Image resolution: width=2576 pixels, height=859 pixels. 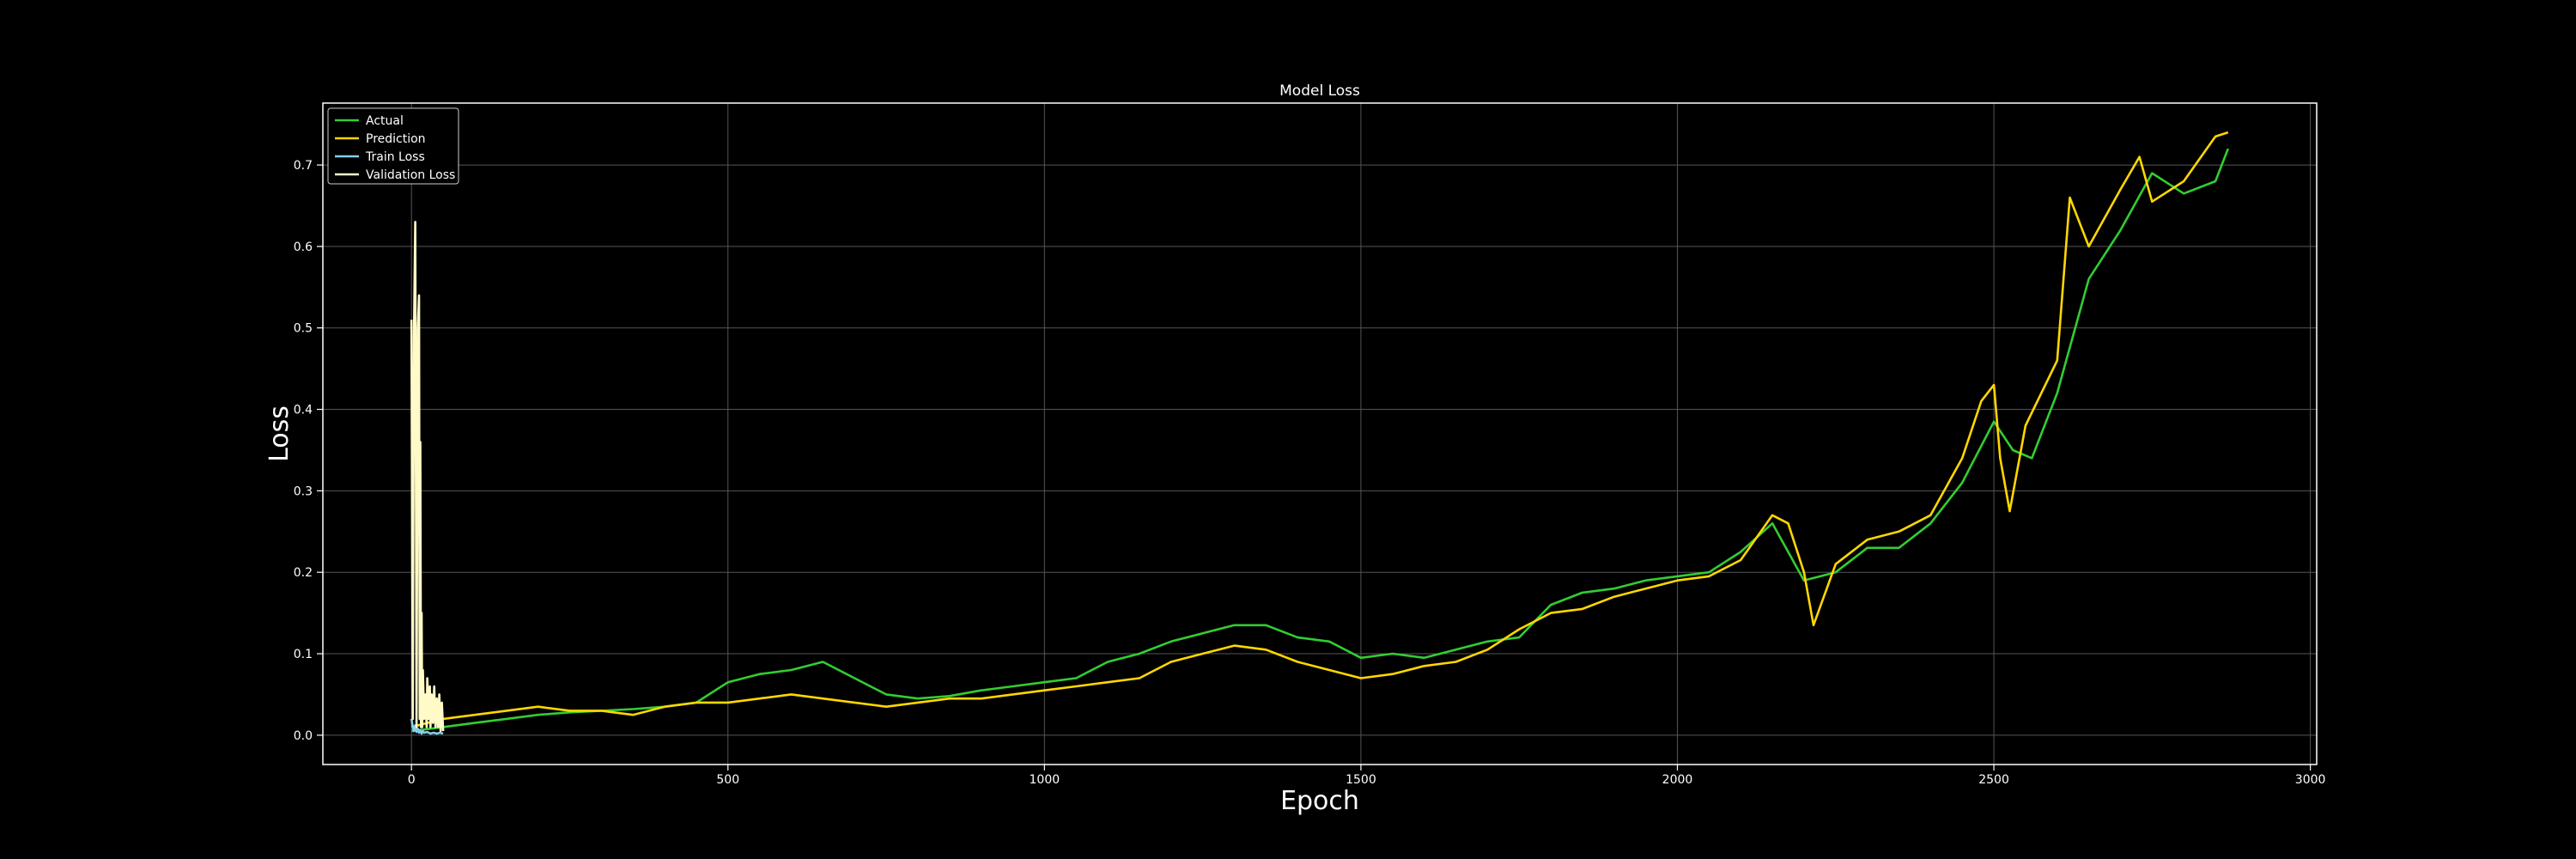 I want to click on y-tick-label: 0.4, so click(x=303, y=411).